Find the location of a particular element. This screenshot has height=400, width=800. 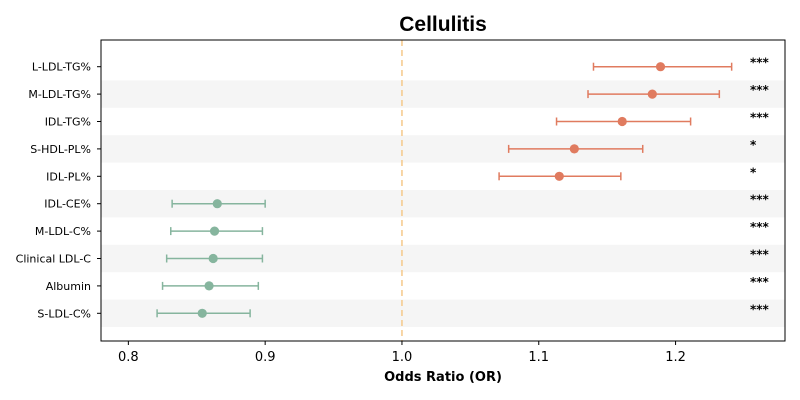

y-tick-label: M-LDL-TG% is located at coordinates (59, 94).